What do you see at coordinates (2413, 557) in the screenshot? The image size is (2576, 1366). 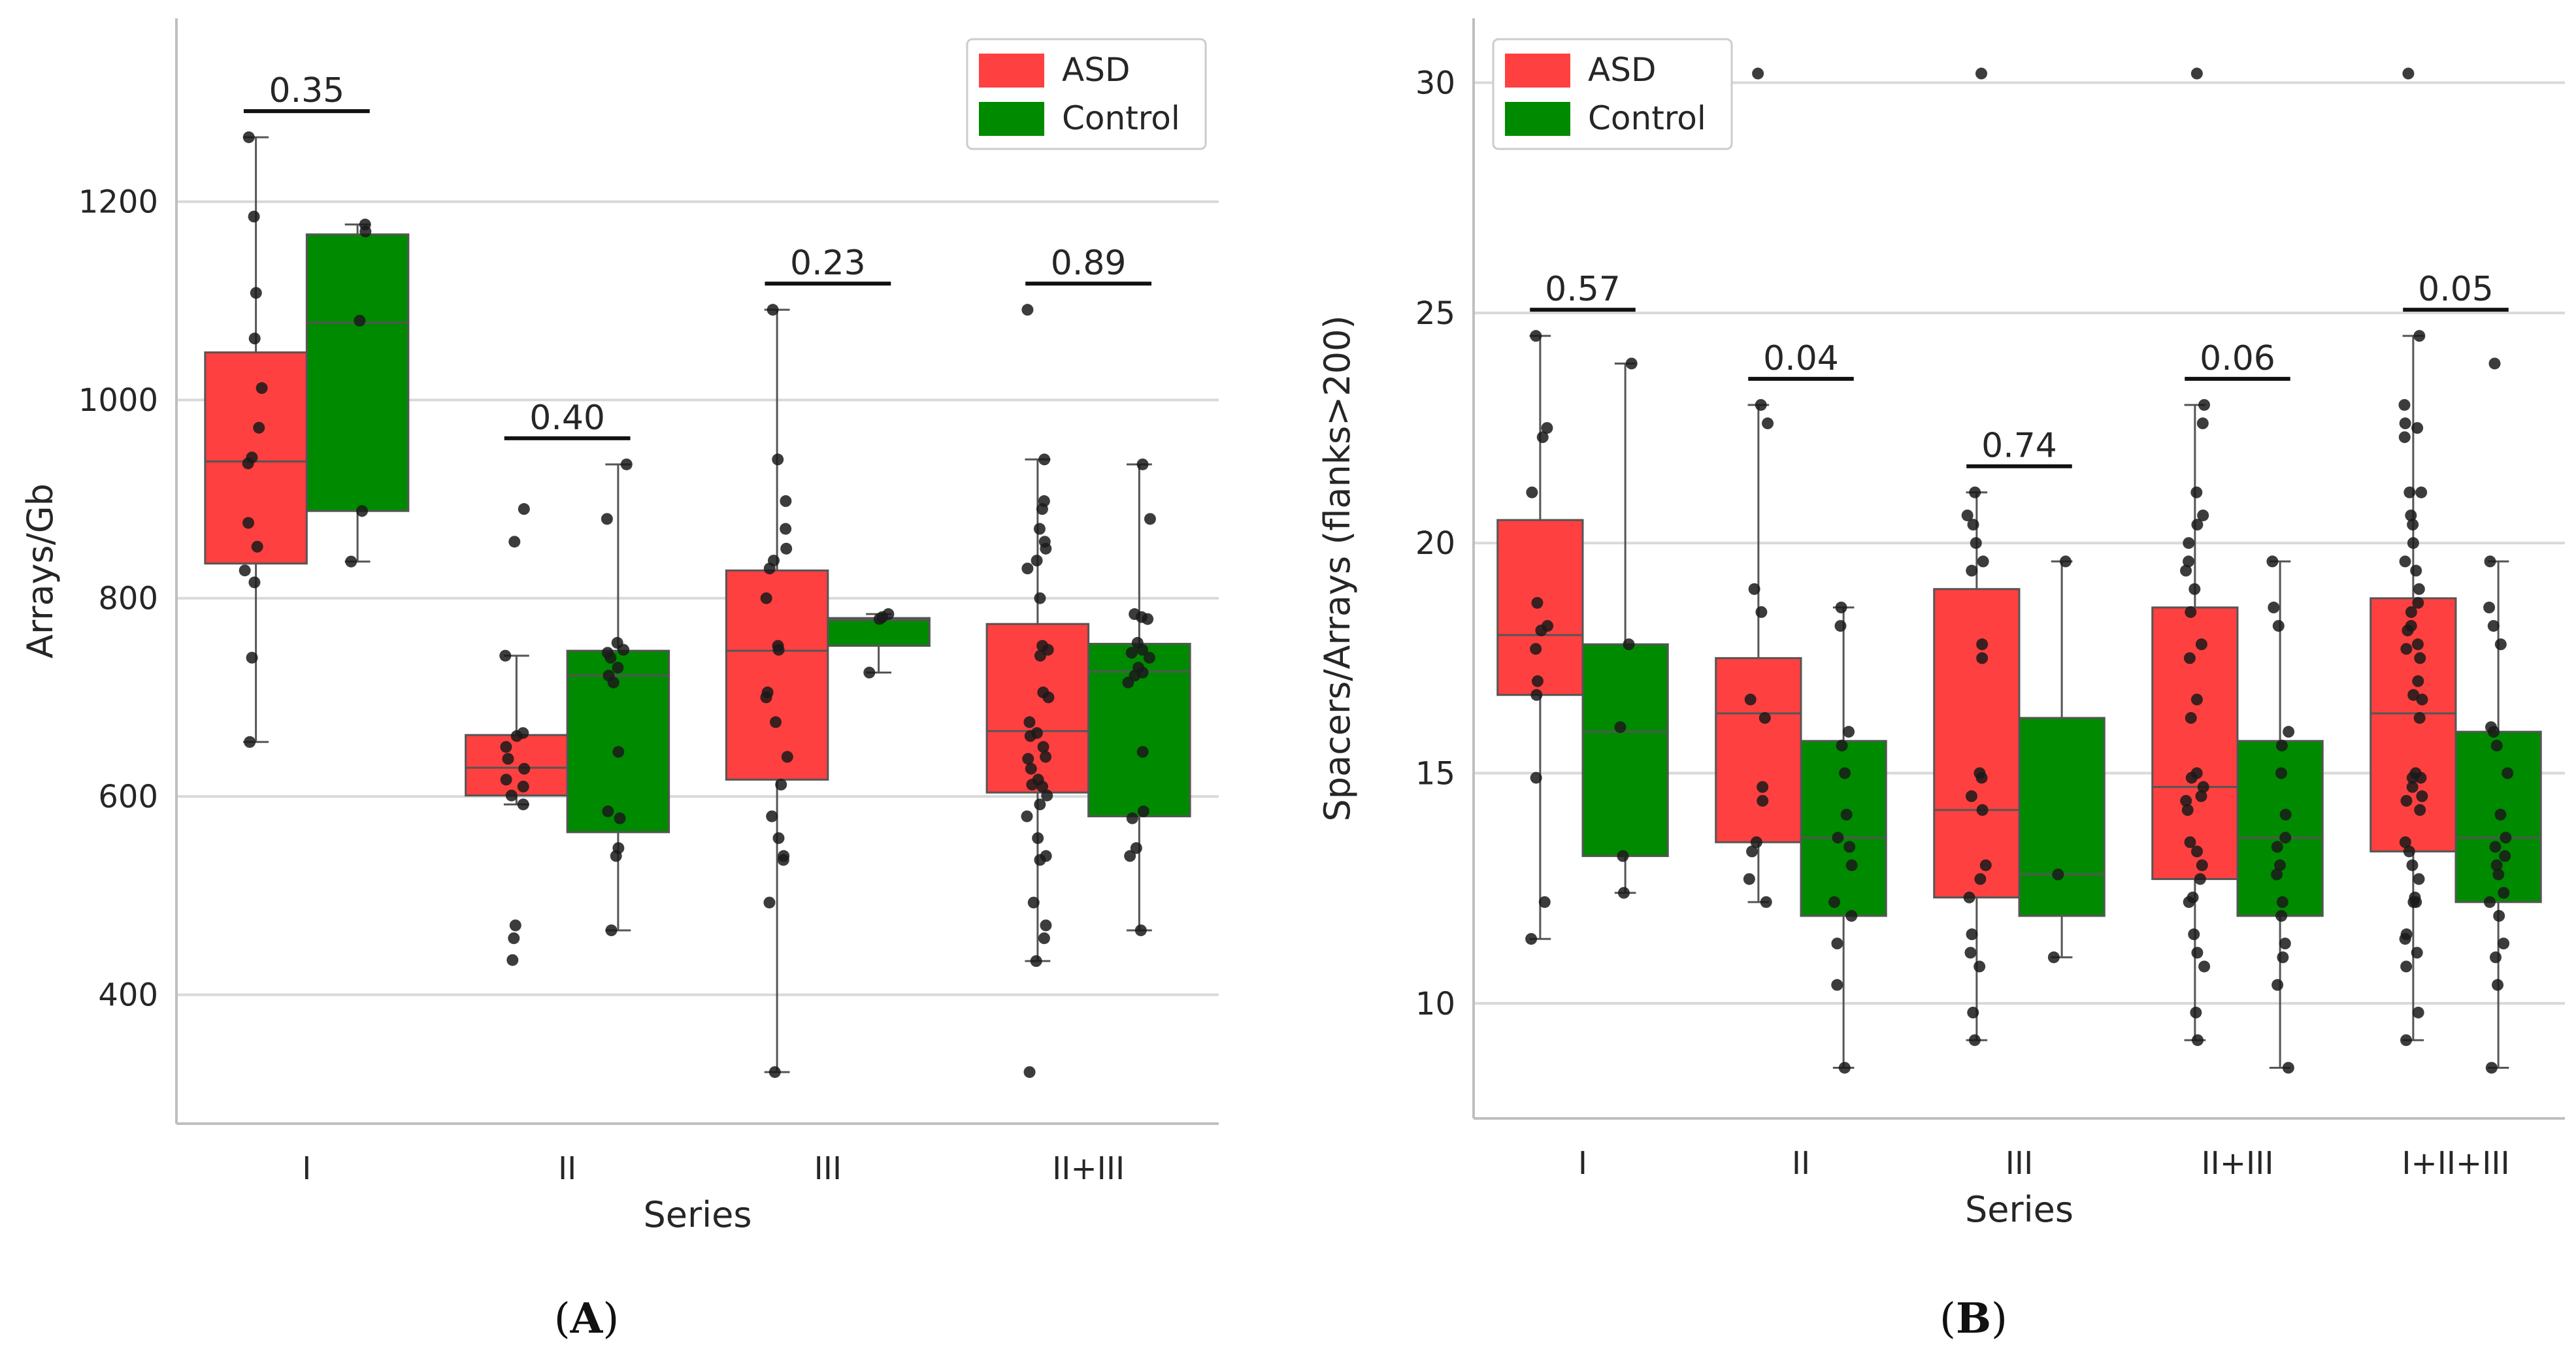 I see `box-asd-iplusiiplusiii` at bounding box center [2413, 557].